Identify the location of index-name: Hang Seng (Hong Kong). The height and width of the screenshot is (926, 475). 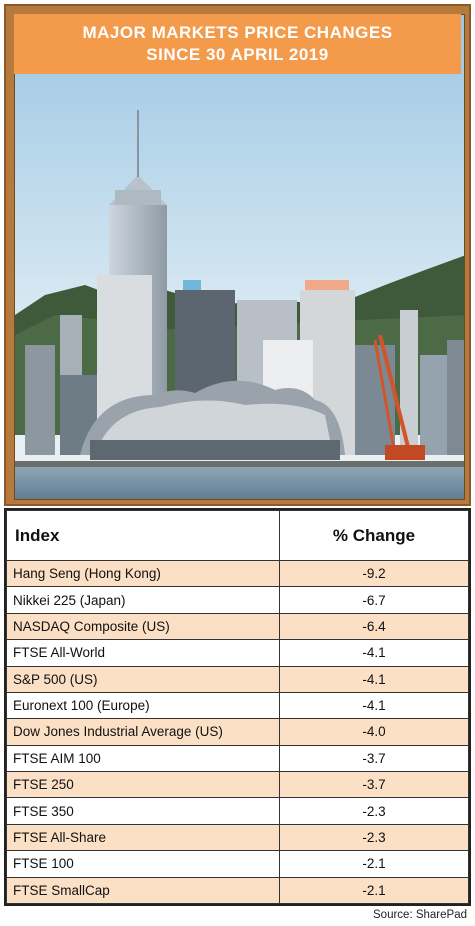
(143, 573).